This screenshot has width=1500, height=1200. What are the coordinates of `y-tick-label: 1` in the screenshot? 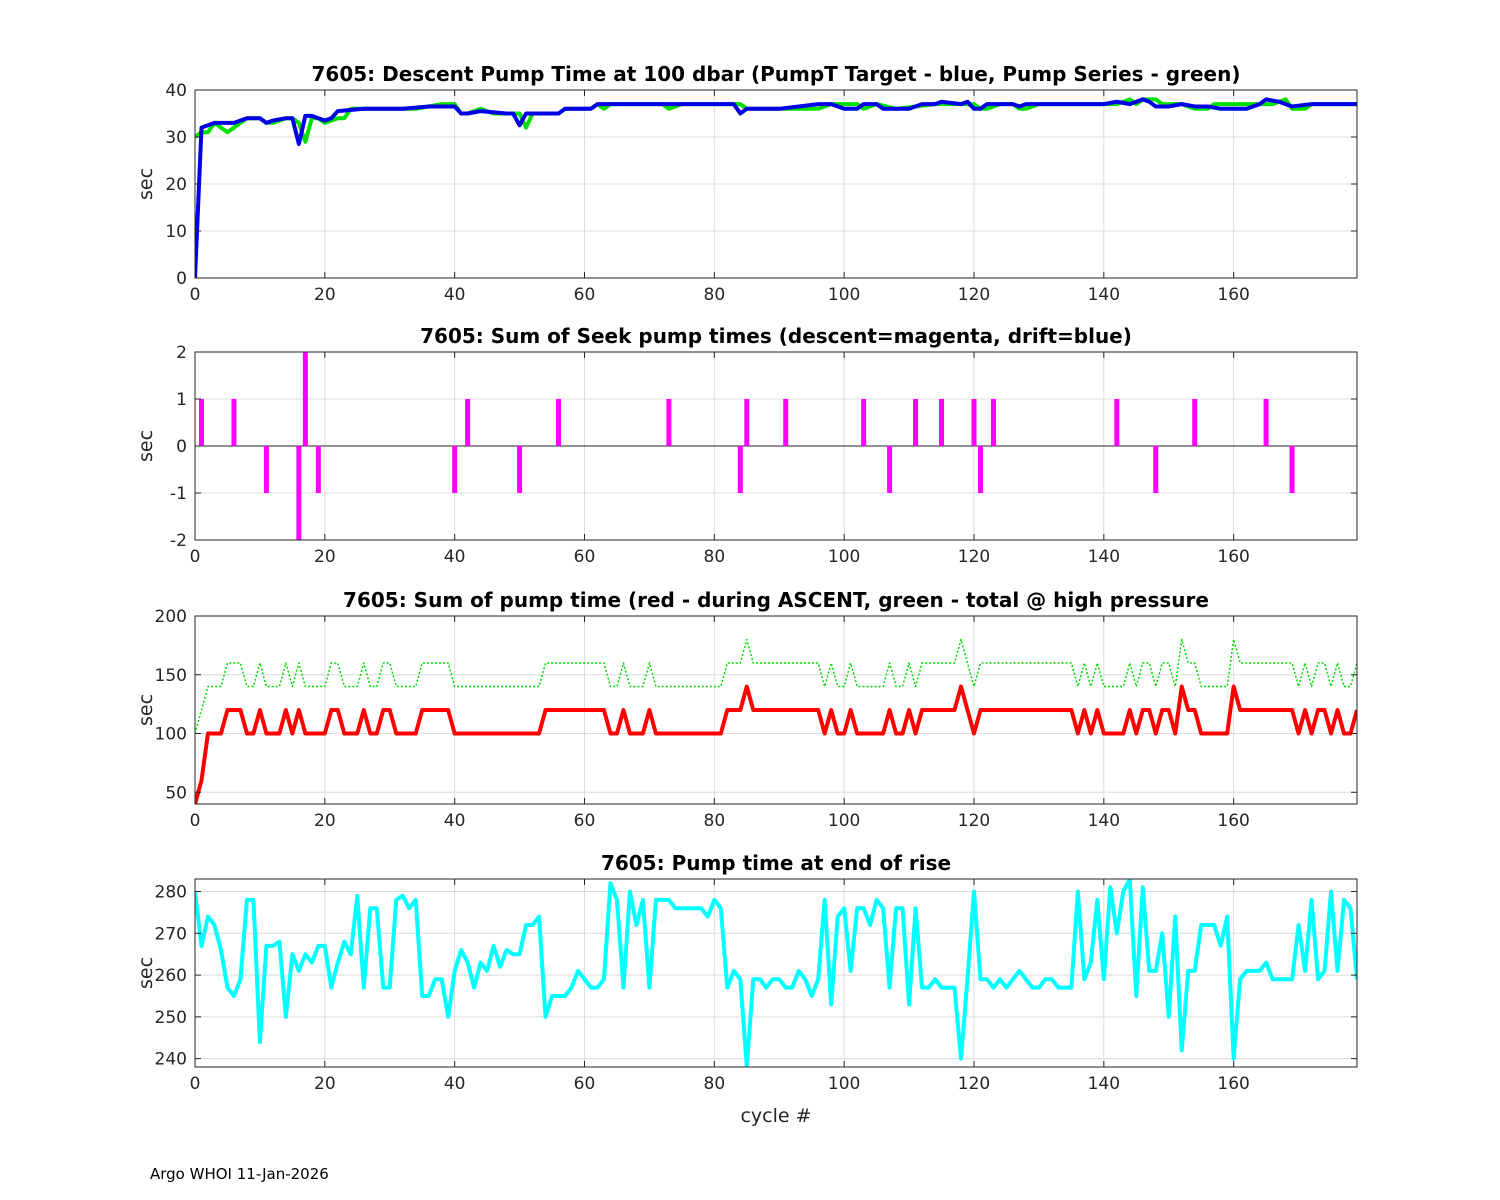 It's located at (181, 400).